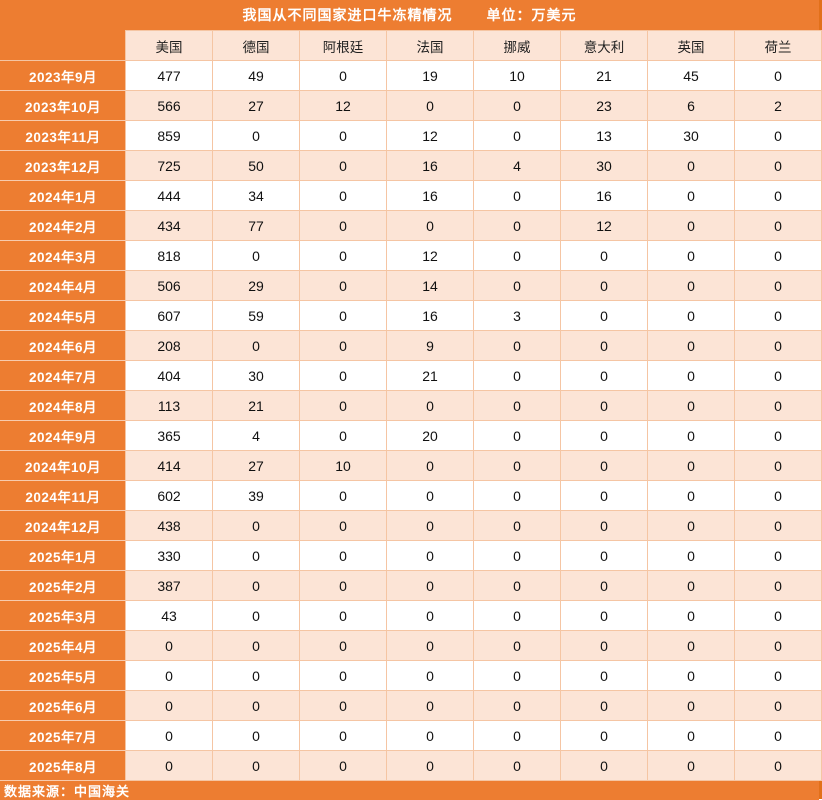 Image resolution: width=822 pixels, height=800 pixels. I want to click on value-cell: 77, so click(256, 225).